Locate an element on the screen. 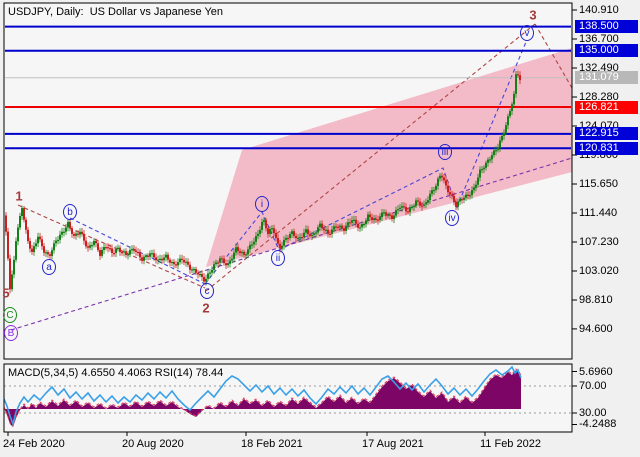 The height and width of the screenshot is (457, 640). indicator-label: MACD(5,34,5) 4.6550 4.4063 RSI(14) 78.44 is located at coordinates (116, 373).